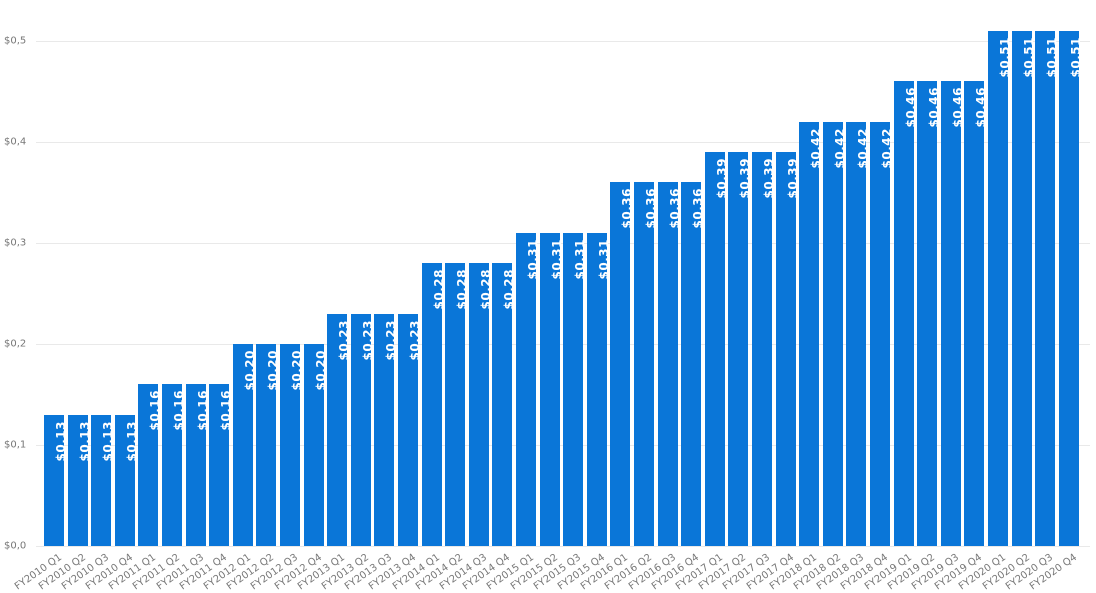 The height and width of the screenshot is (593, 1096). What do you see at coordinates (15, 142) in the screenshot?
I see `y-axis-tick-label: $0,4` at bounding box center [15, 142].